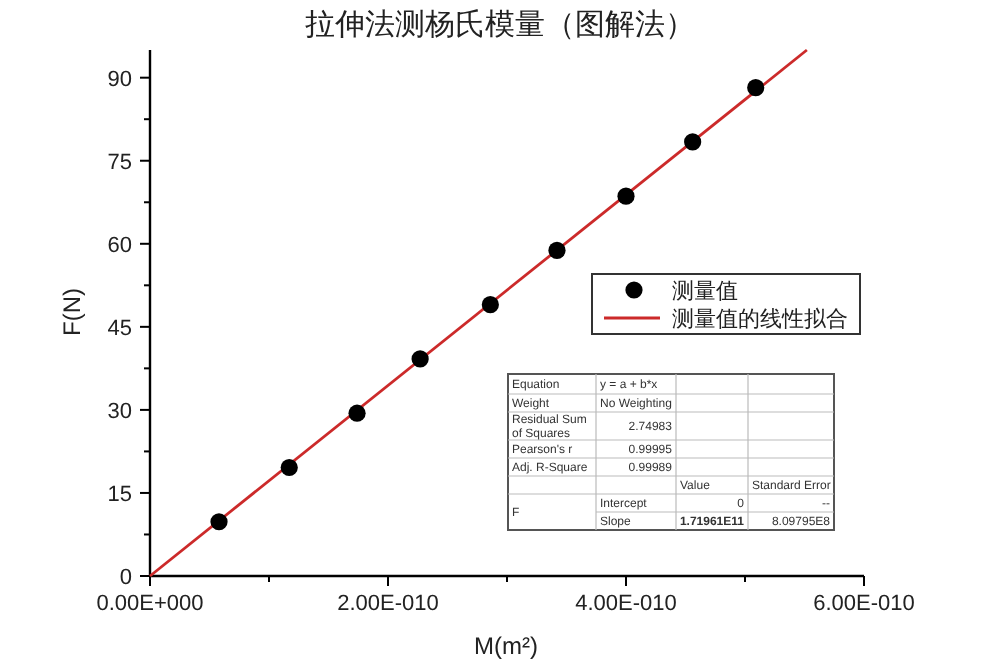  Describe the element at coordinates (119, 162) in the screenshot. I see `y-tick-label: 75` at that location.